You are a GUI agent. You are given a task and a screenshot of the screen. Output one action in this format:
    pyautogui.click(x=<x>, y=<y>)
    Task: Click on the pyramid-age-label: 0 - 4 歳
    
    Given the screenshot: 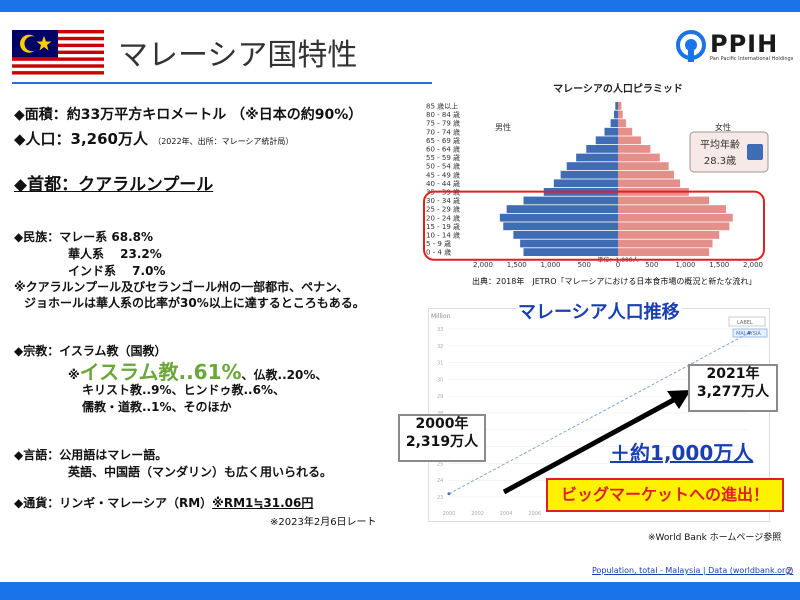 What is the action you would take?
    pyautogui.click(x=438, y=252)
    